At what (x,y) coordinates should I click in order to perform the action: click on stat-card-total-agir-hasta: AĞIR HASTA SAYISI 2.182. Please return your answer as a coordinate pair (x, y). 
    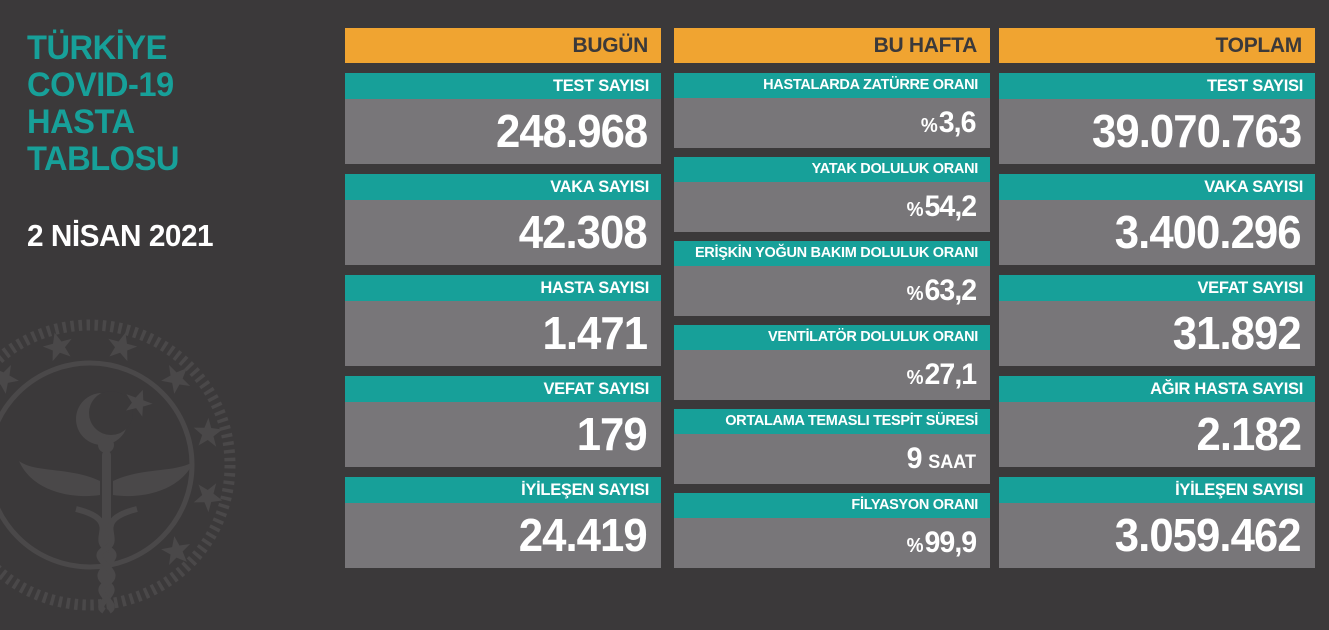
    Looking at the image, I should click on (1157, 421).